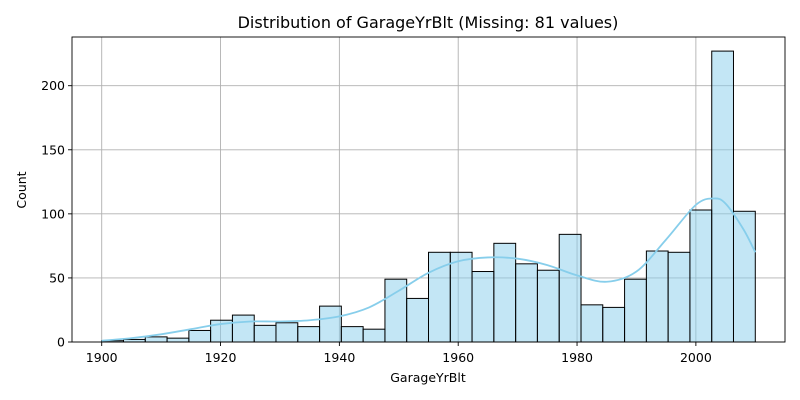 The image size is (800, 400). What do you see at coordinates (102, 357) in the screenshot?
I see `x-tick-label: 1900` at bounding box center [102, 357].